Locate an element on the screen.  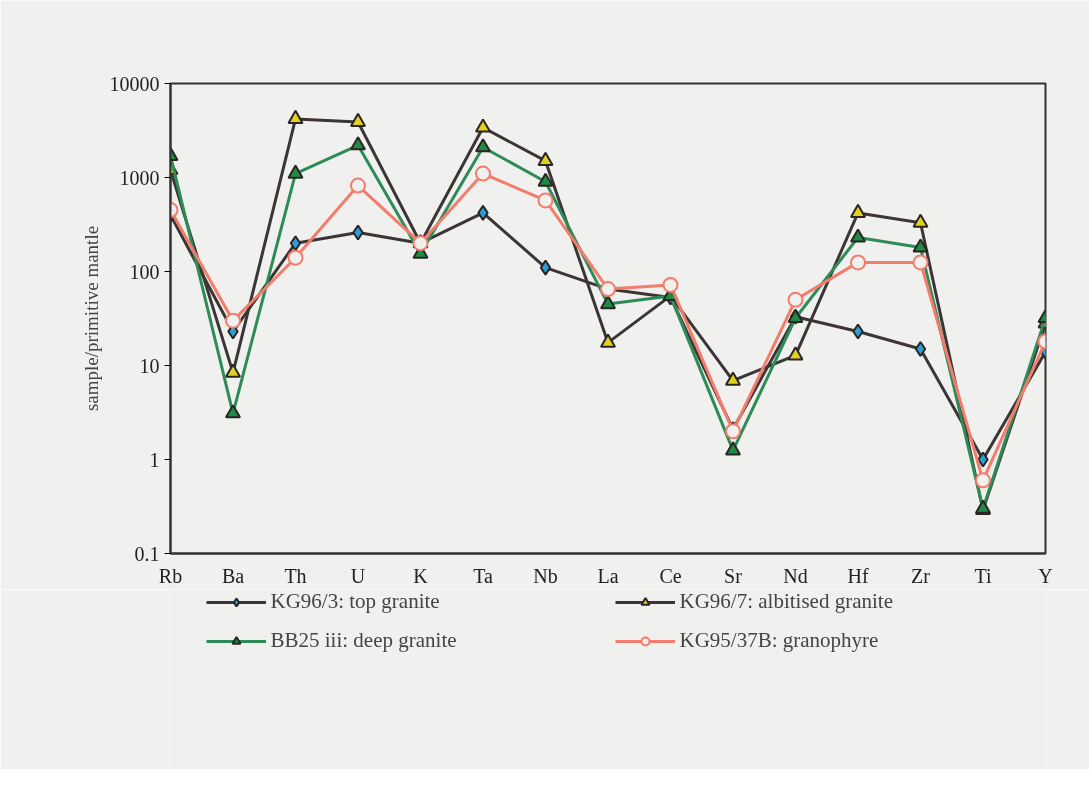
y-tick-label: 10000 is located at coordinates (134, 83).